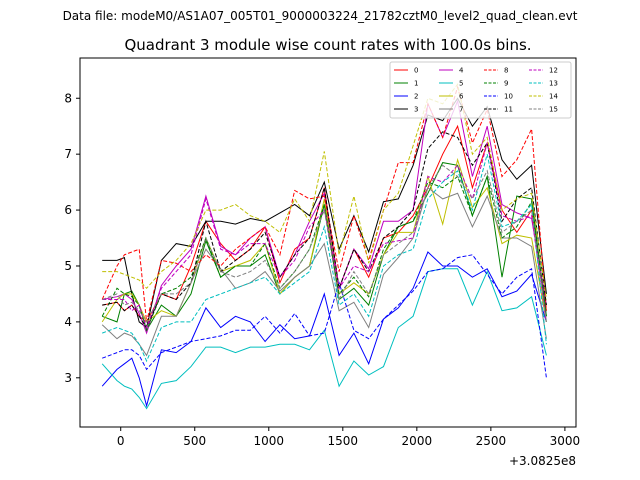 This screenshot has height=480, width=640. Describe the element at coordinates (461, 84) in the screenshot. I see `legend-label-5: 5` at that location.